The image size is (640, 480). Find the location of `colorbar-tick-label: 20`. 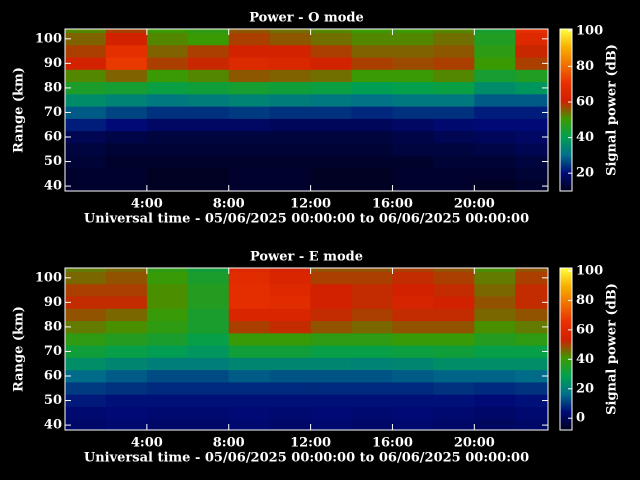

colorbar-tick-label: 20 is located at coordinates (585, 173).